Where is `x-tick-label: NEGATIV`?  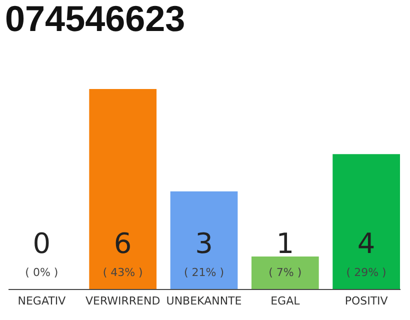
x-tick-label: NEGATIV is located at coordinates (42, 301).